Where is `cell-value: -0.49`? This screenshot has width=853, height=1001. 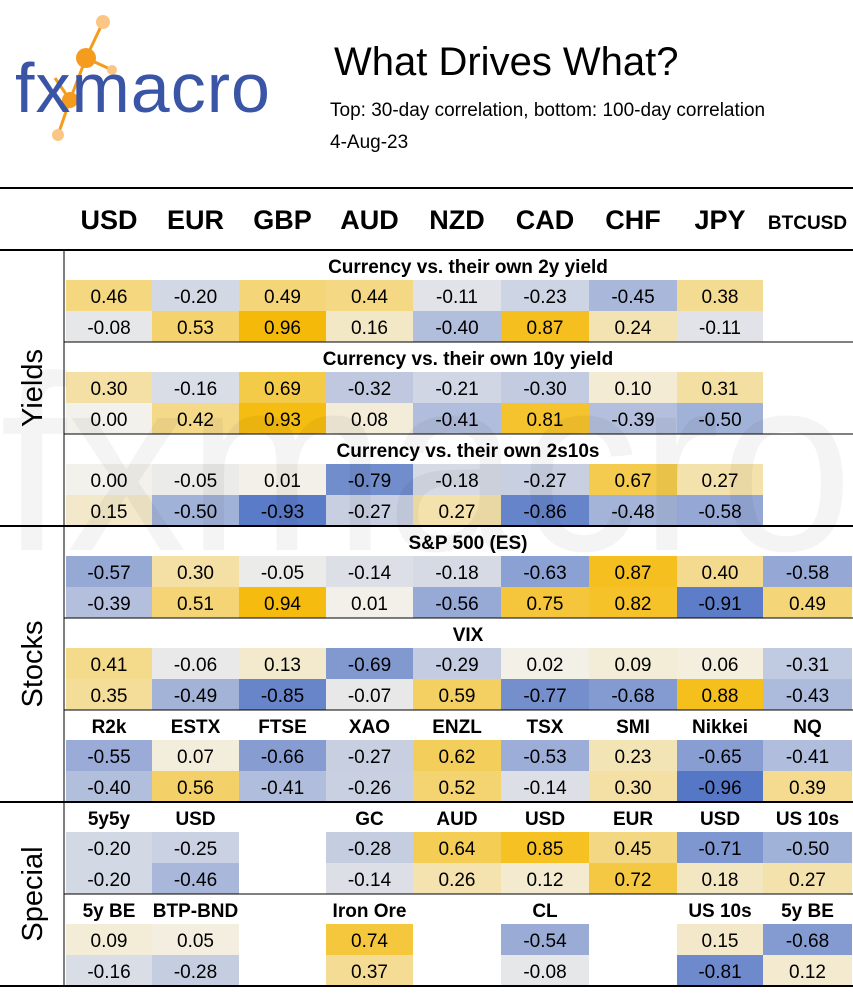 cell-value: -0.49 is located at coordinates (195, 696).